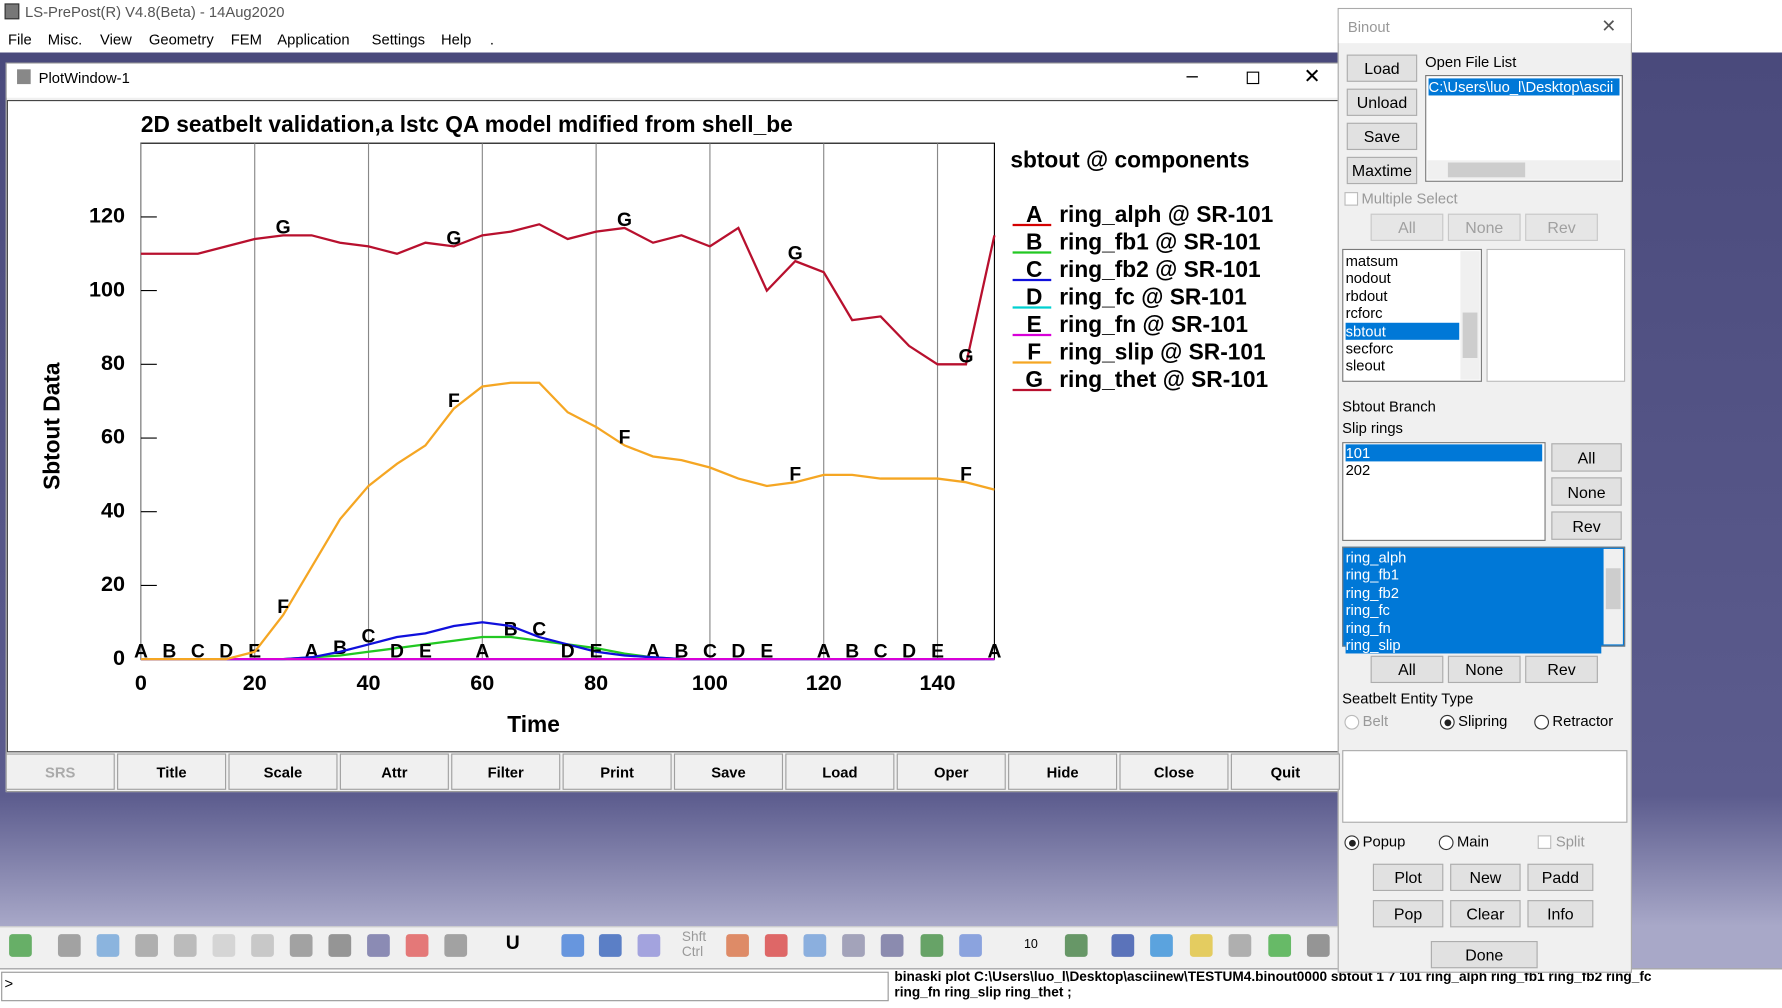 The image size is (1782, 1008). What do you see at coordinates (1484, 669) in the screenshot?
I see `component-button: None` at bounding box center [1484, 669].